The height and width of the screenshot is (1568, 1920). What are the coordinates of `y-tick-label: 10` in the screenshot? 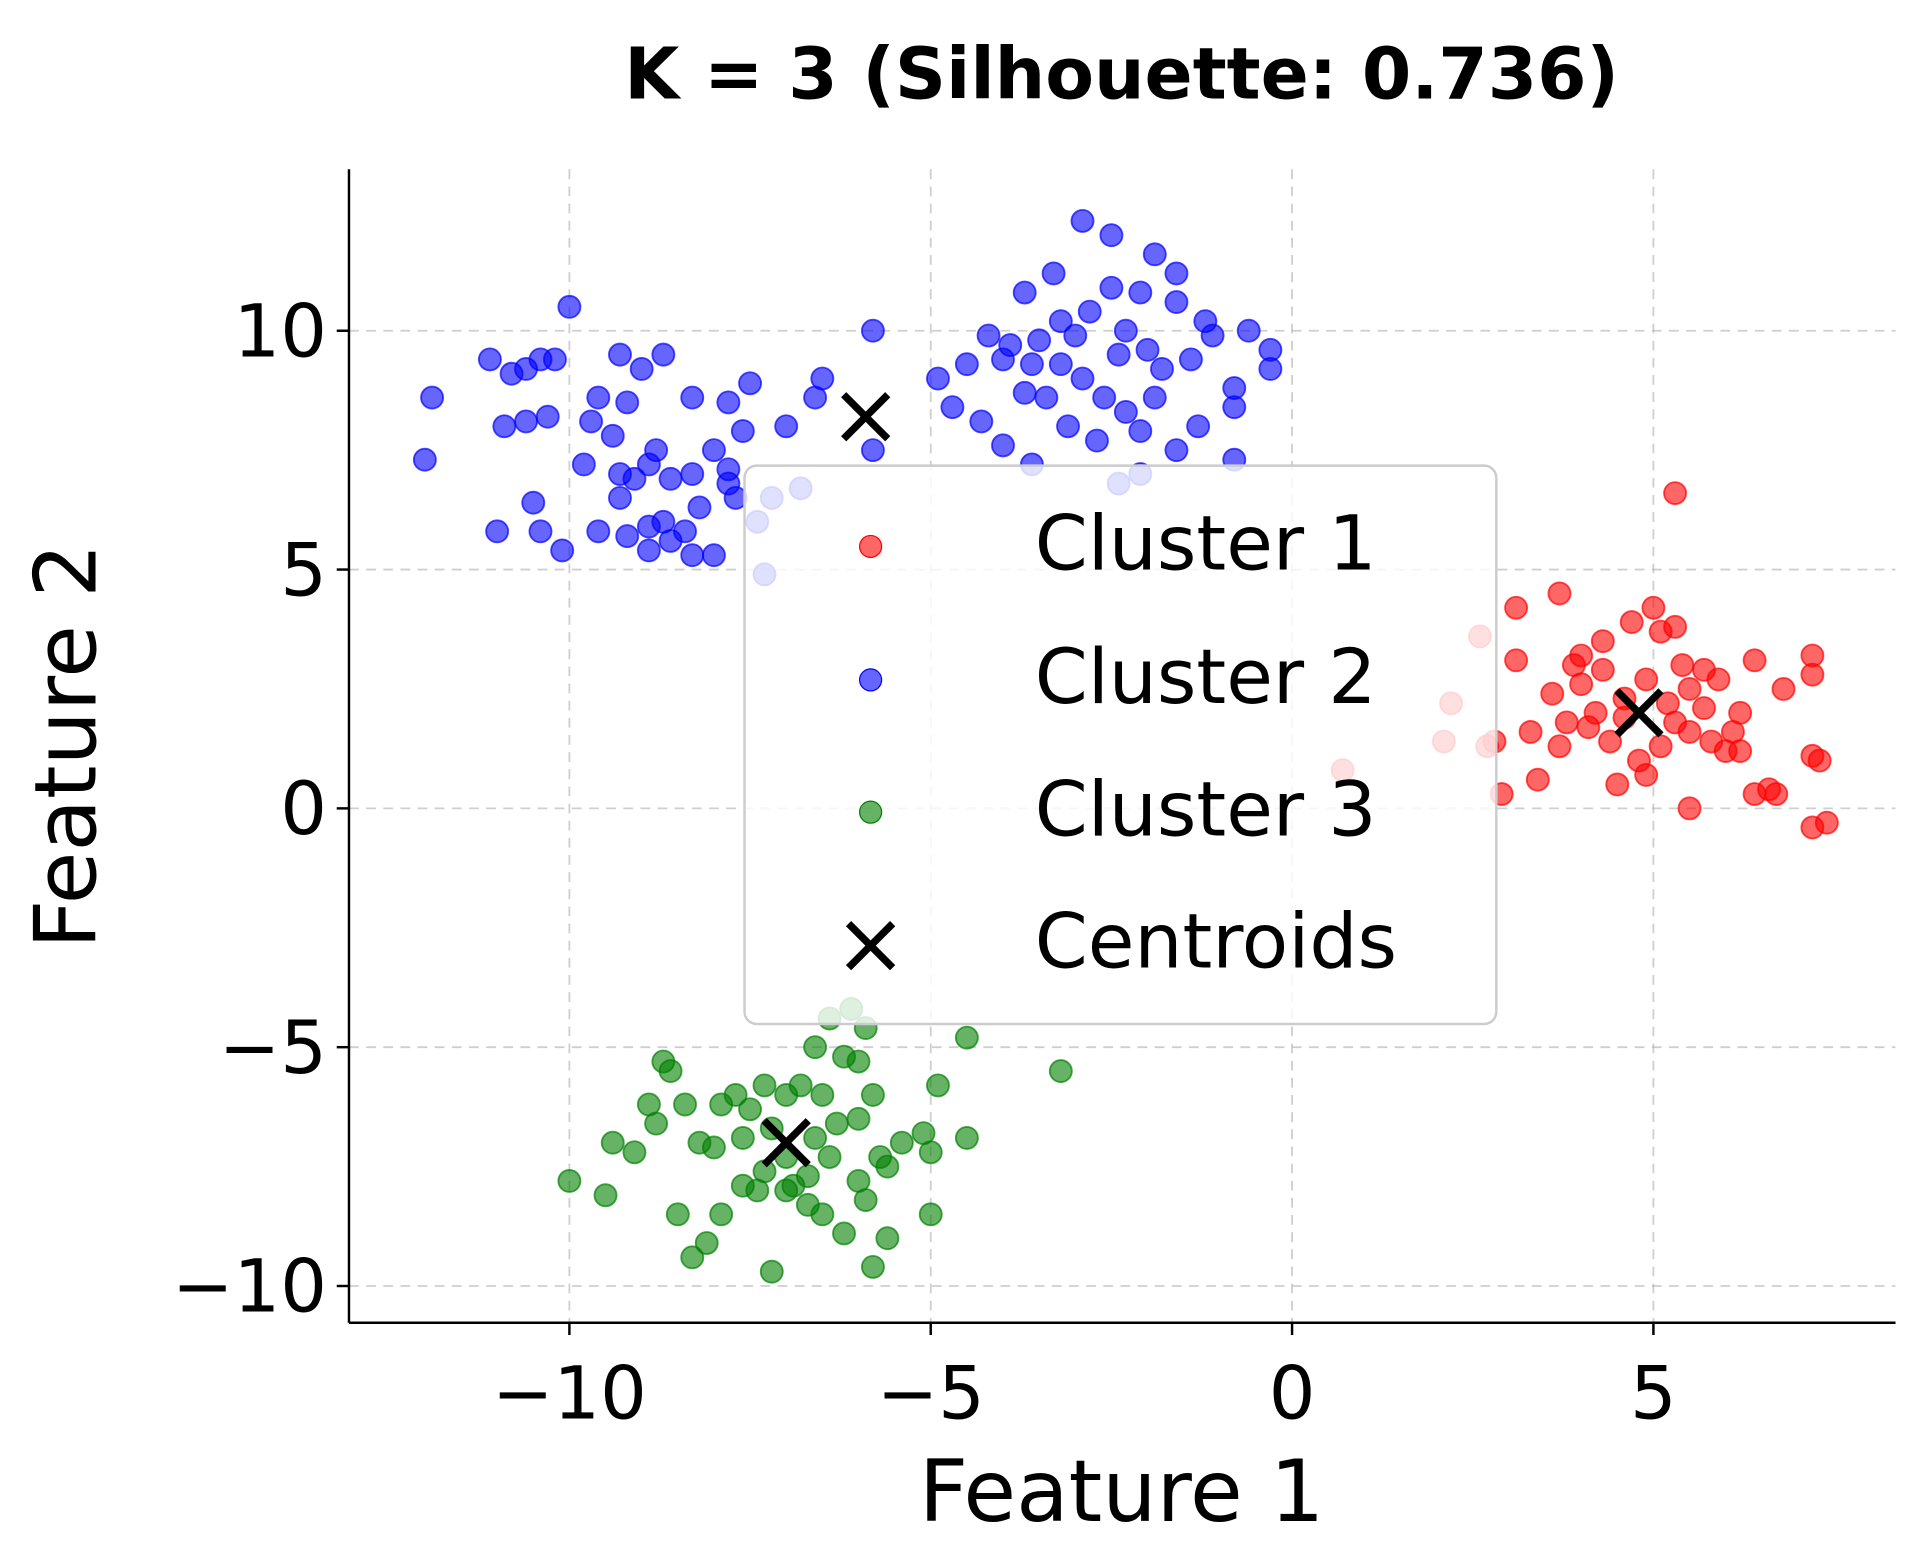 It's located at (279, 331).